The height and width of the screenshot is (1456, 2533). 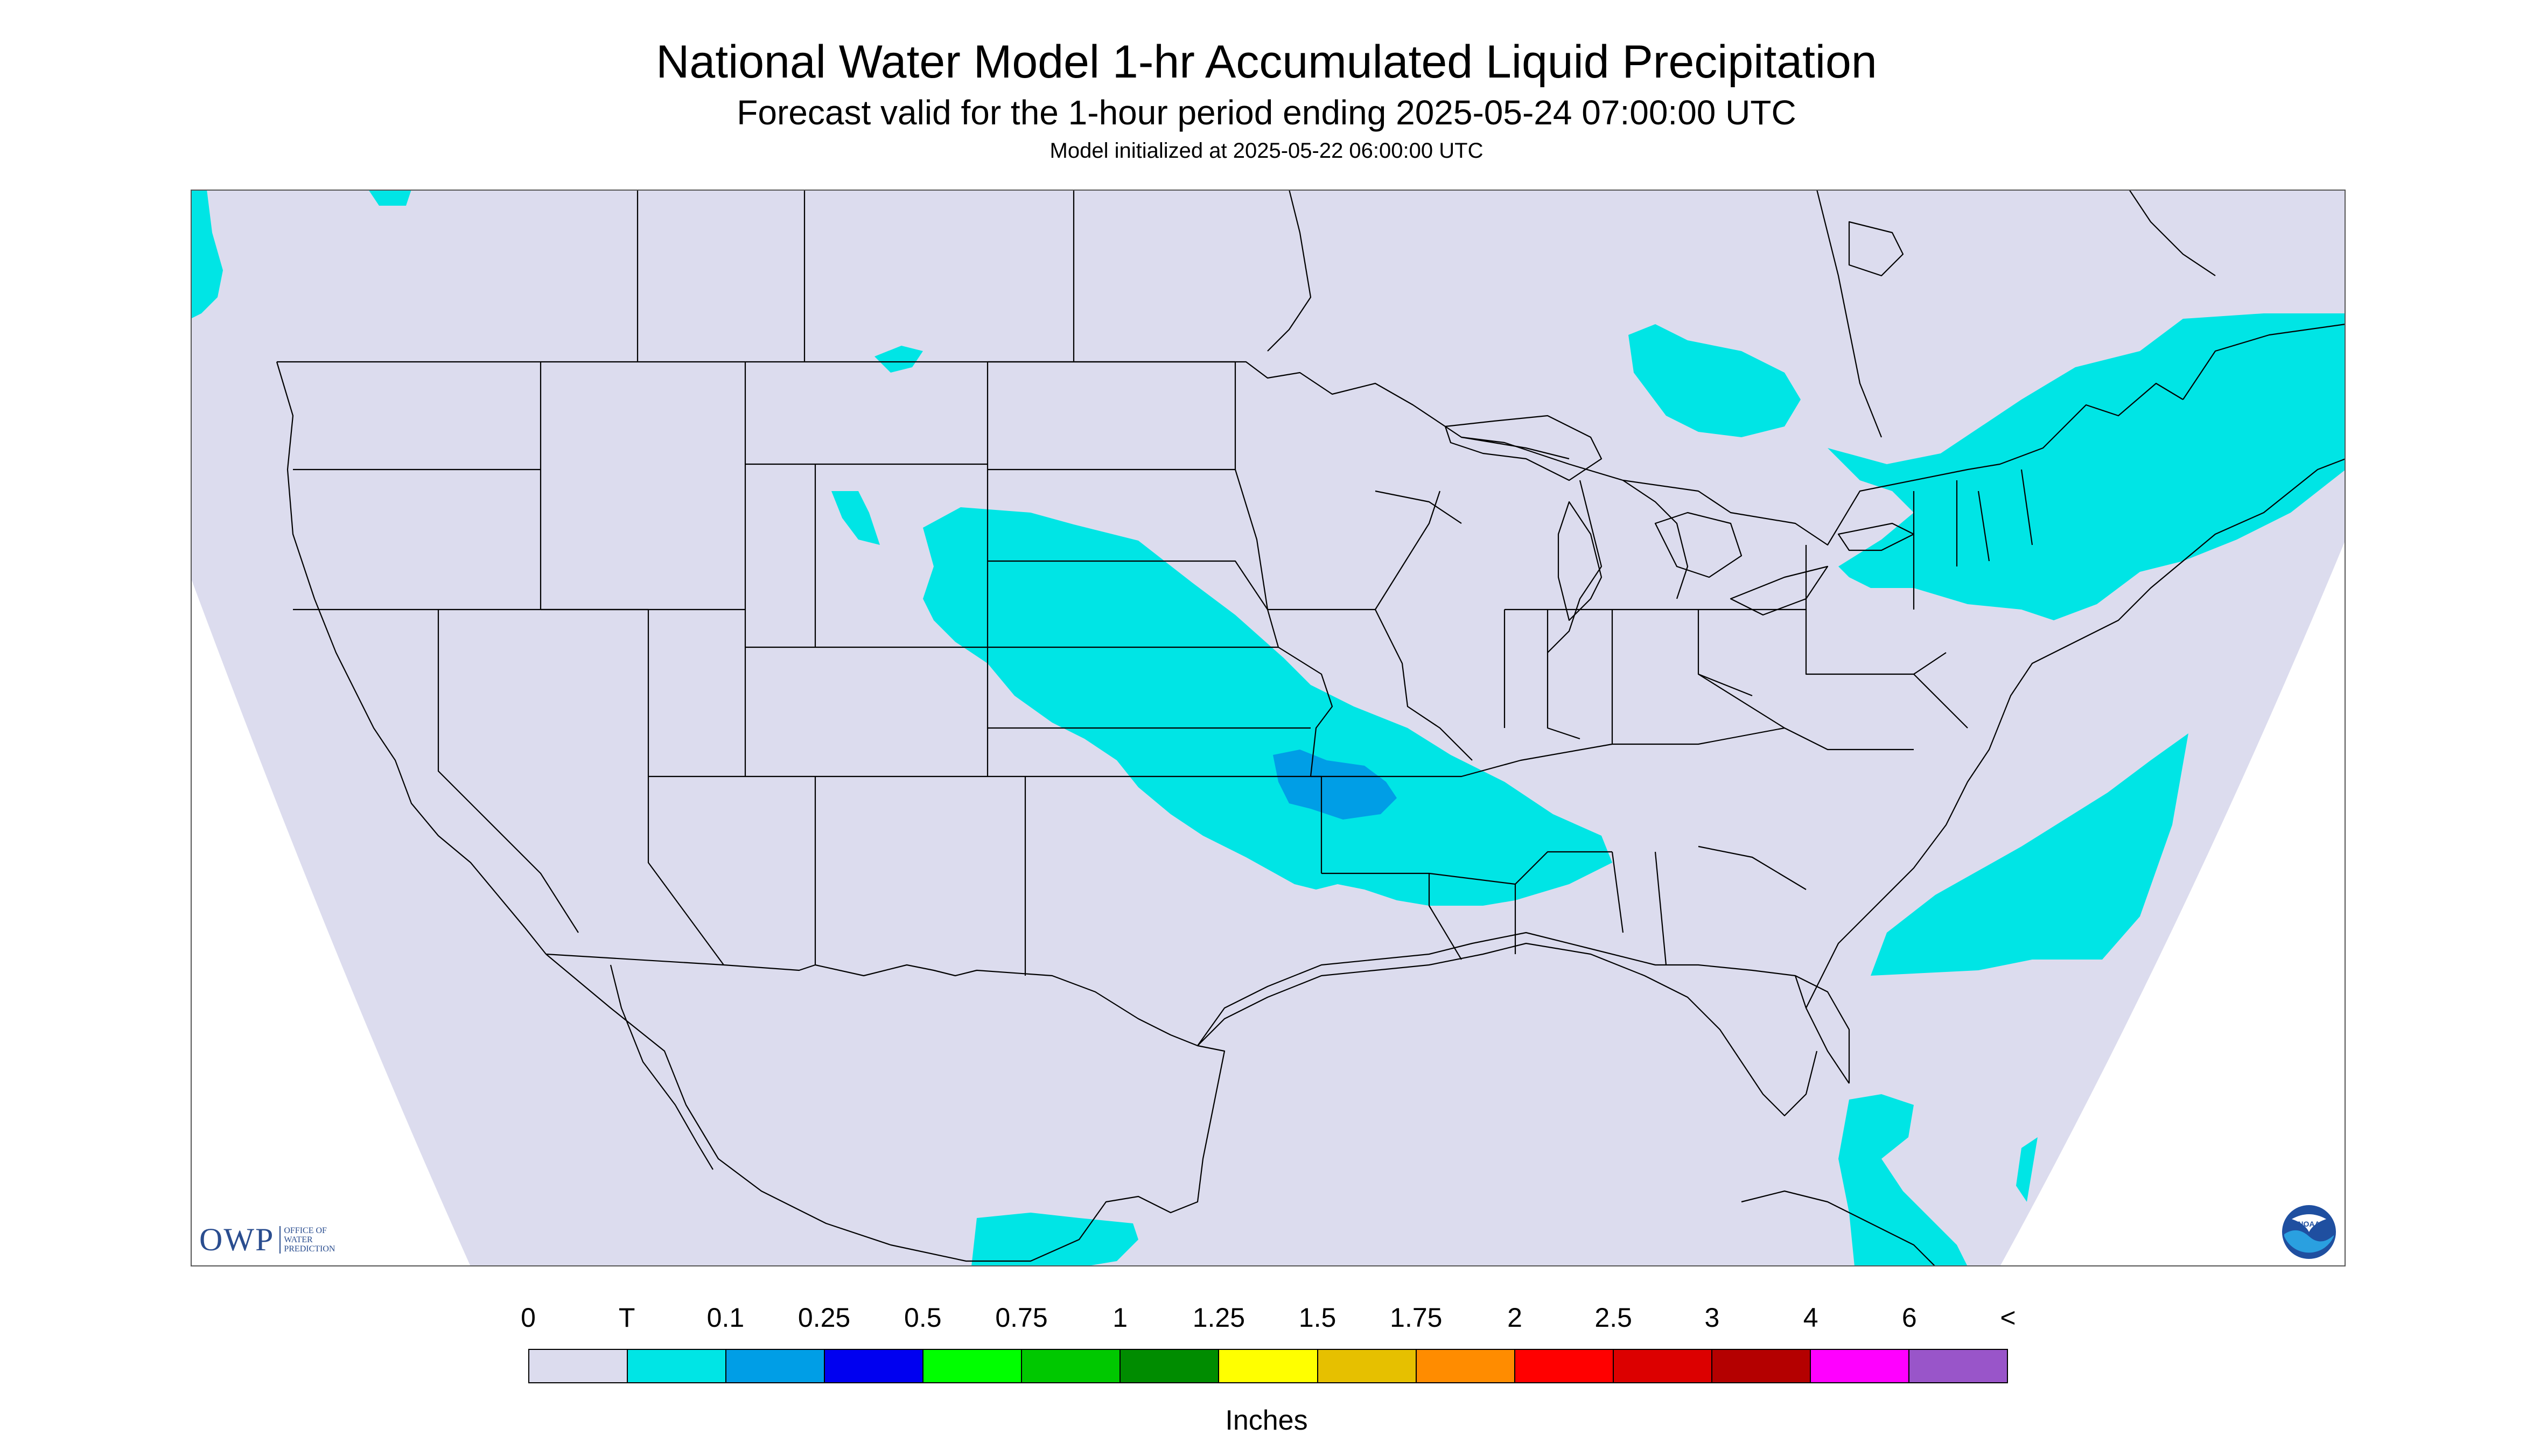 What do you see at coordinates (1022, 1318) in the screenshot?
I see `legend-tick-label: 0.75` at bounding box center [1022, 1318].